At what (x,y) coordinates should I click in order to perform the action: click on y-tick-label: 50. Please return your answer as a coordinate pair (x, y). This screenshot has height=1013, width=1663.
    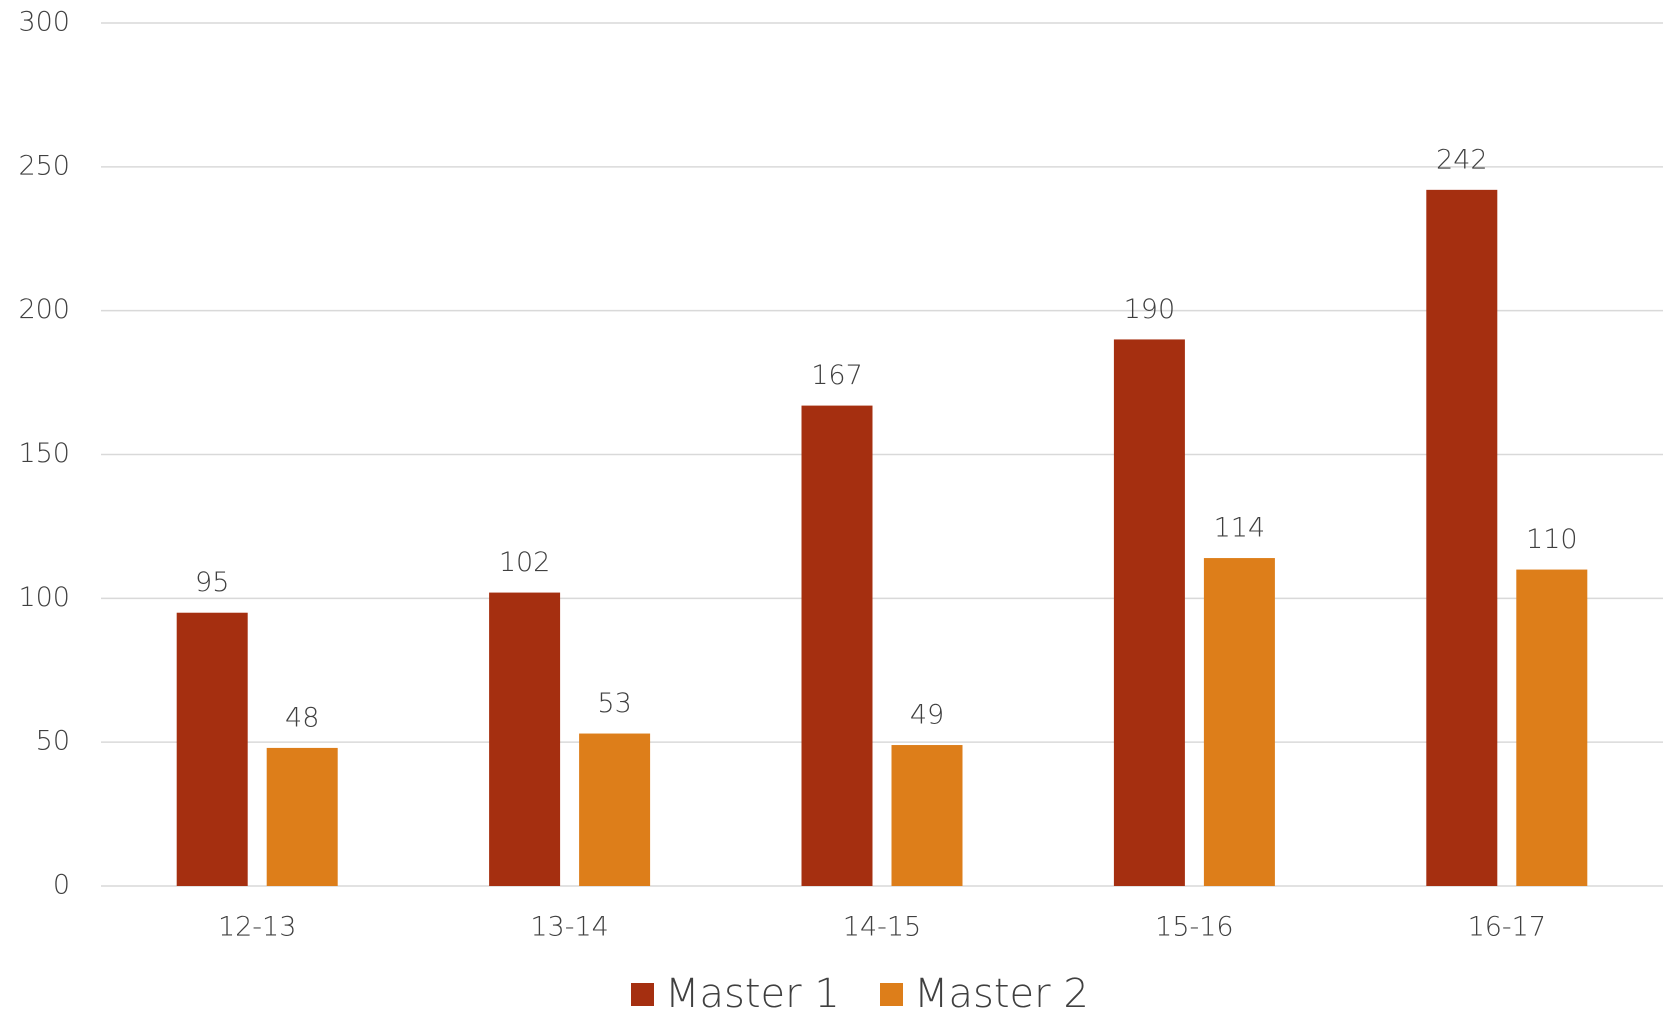
    Looking at the image, I should click on (53, 741).